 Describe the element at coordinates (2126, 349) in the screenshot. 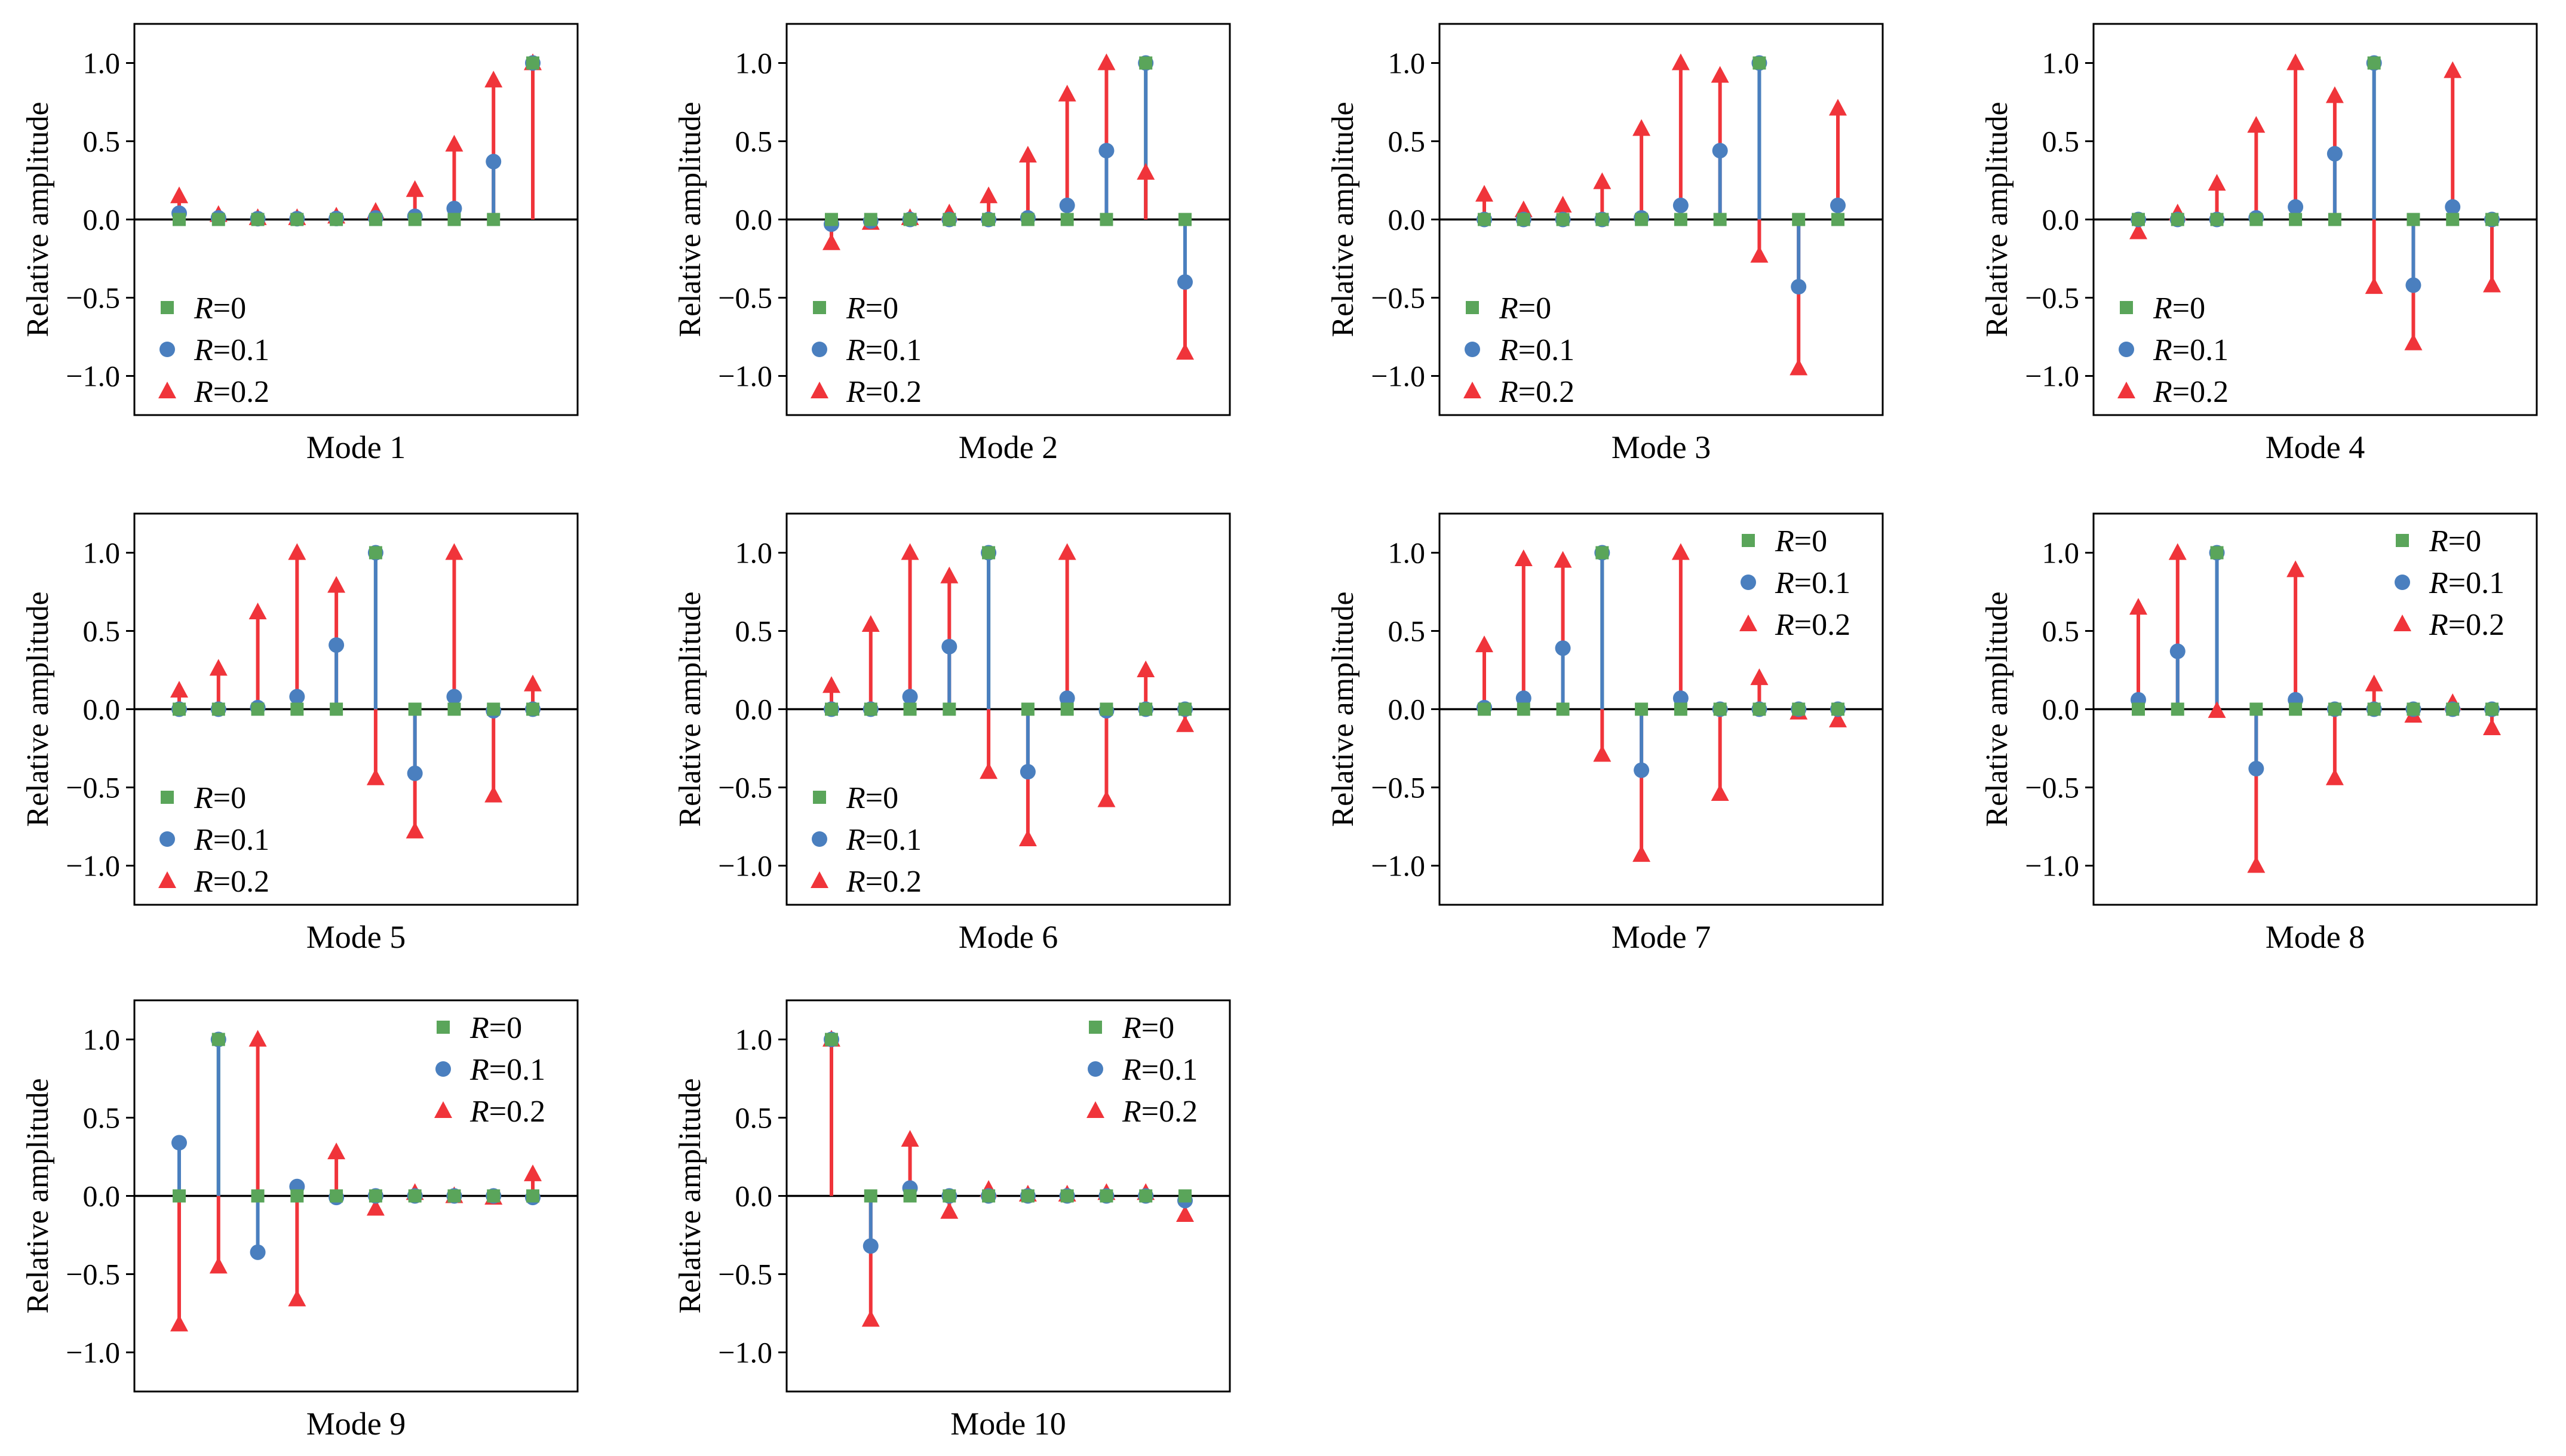

I see `legend-marker-r01` at that location.